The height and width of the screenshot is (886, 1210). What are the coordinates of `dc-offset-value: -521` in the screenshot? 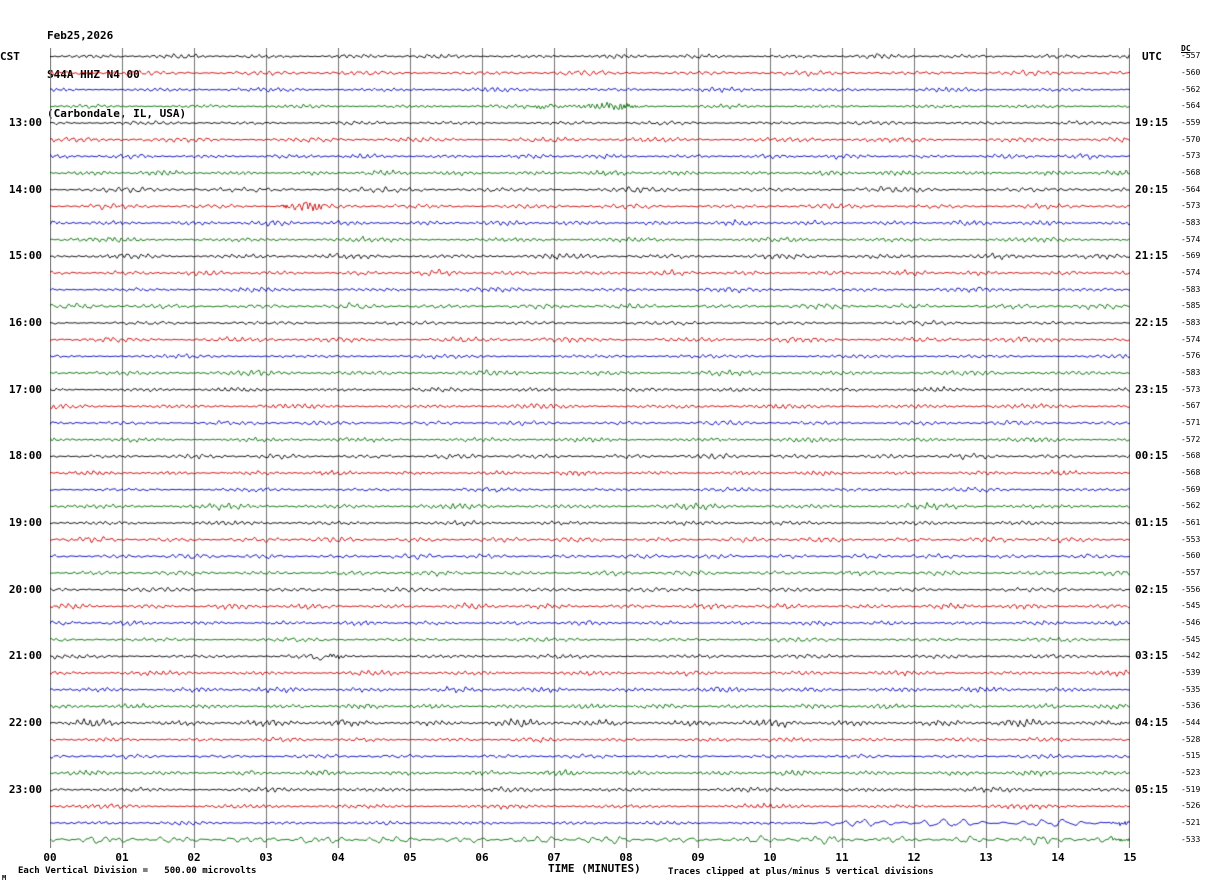 It's located at (1191, 822).